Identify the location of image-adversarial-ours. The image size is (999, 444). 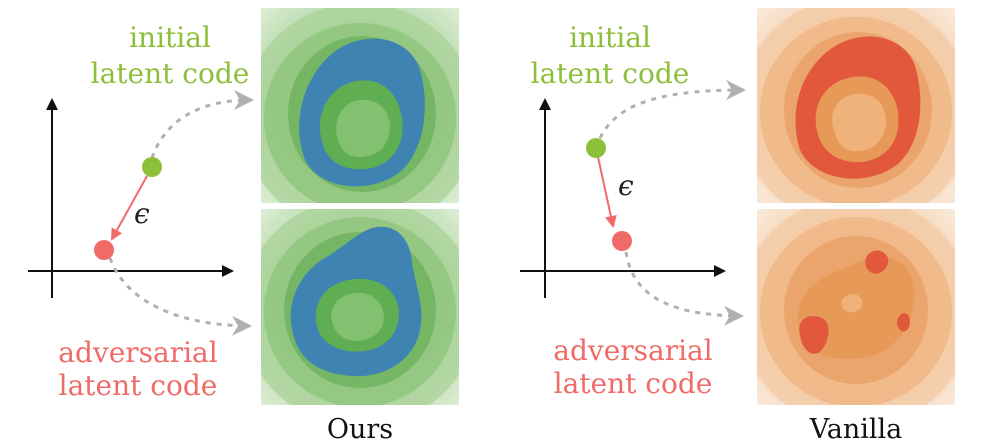
(360, 307).